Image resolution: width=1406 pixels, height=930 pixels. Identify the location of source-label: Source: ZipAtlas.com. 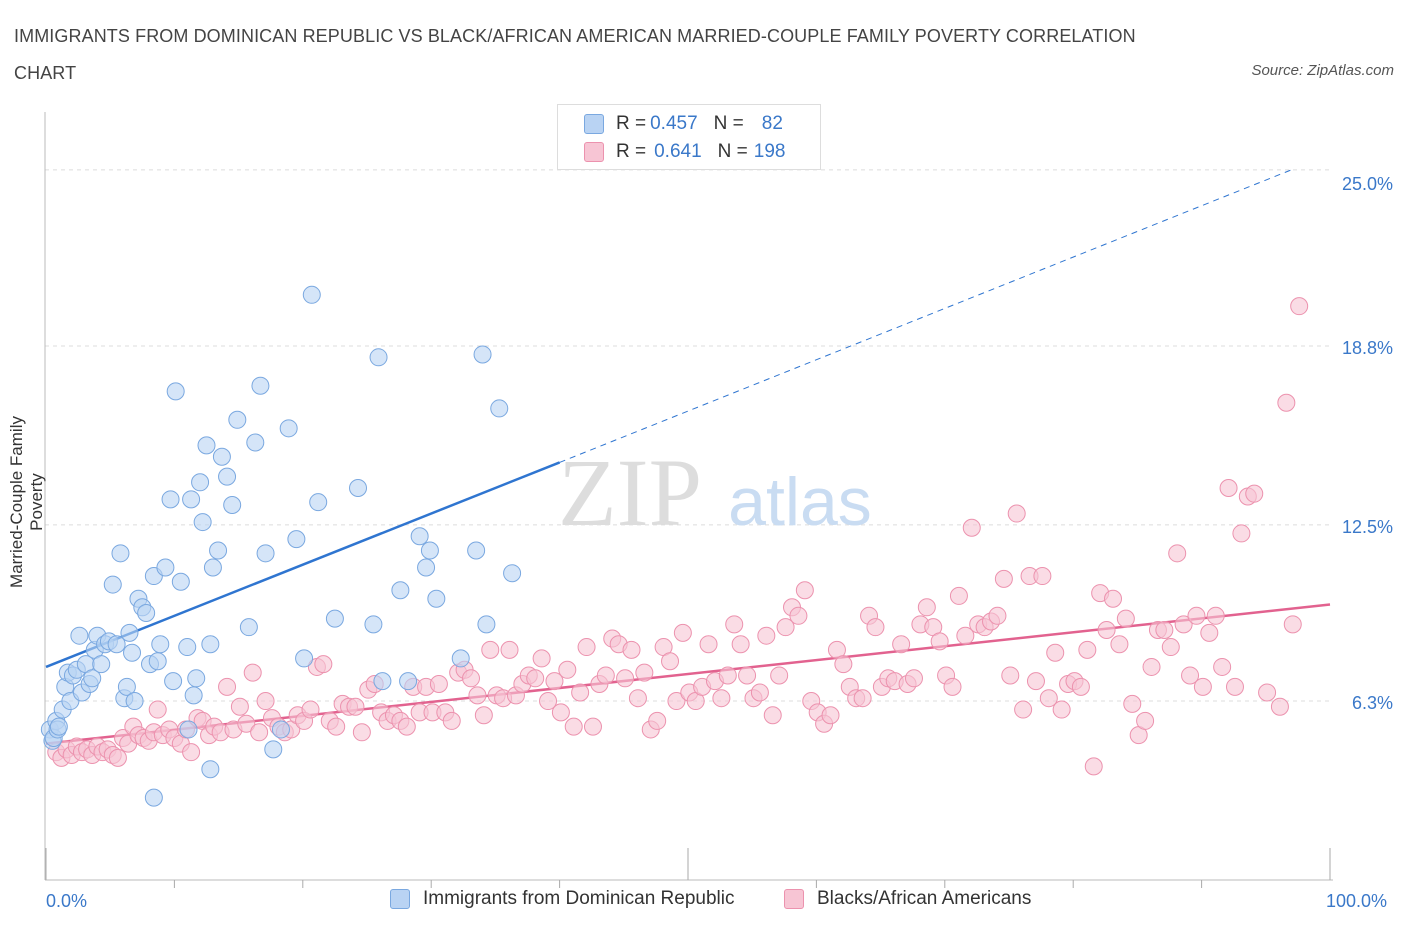
(1322, 70).